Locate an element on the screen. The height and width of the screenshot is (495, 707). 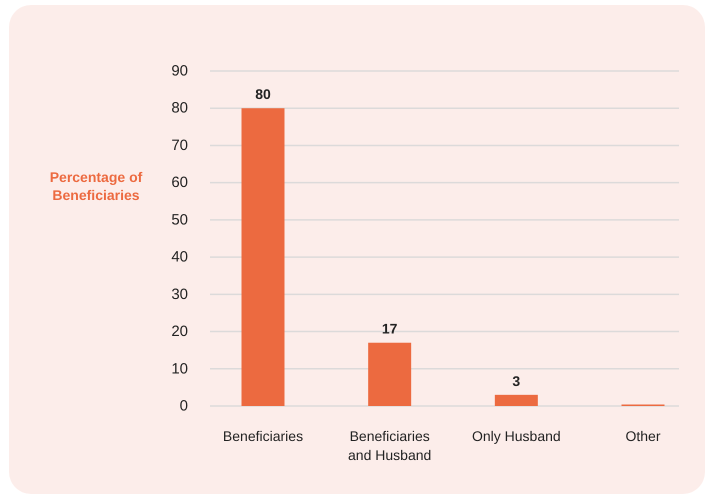
y-tick-label: 90 is located at coordinates (179, 71).